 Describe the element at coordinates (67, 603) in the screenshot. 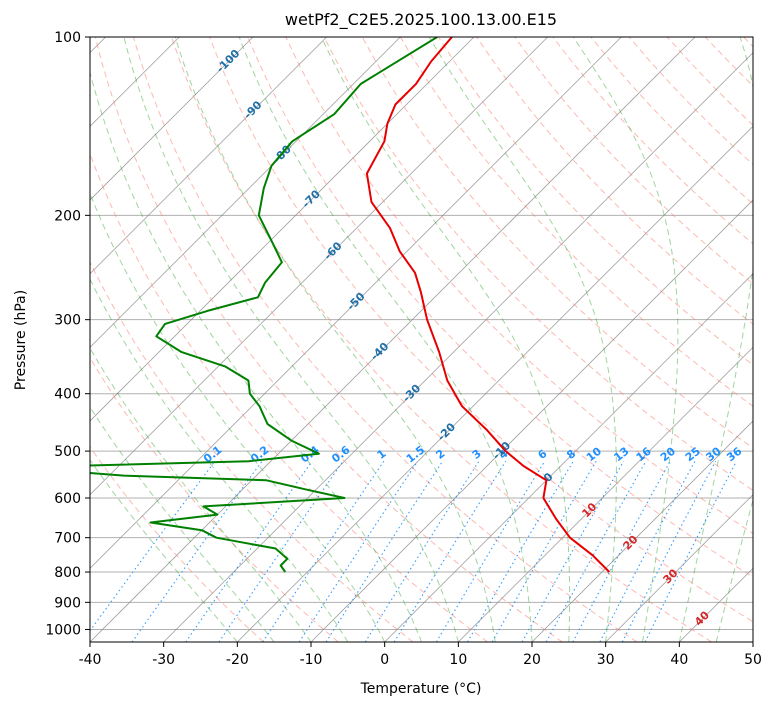

I see `y-tick-label: 900` at that location.